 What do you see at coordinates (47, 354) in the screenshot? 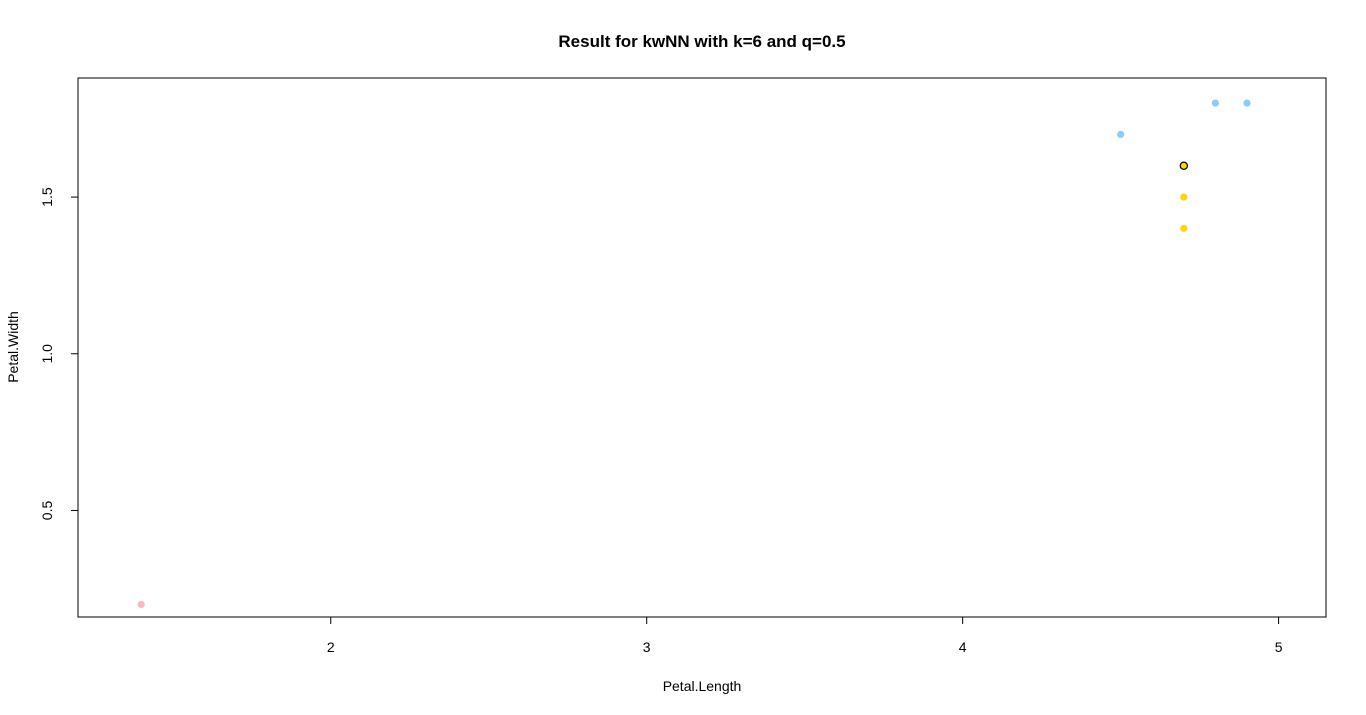
I see `y-tick-label: 1.0` at bounding box center [47, 354].